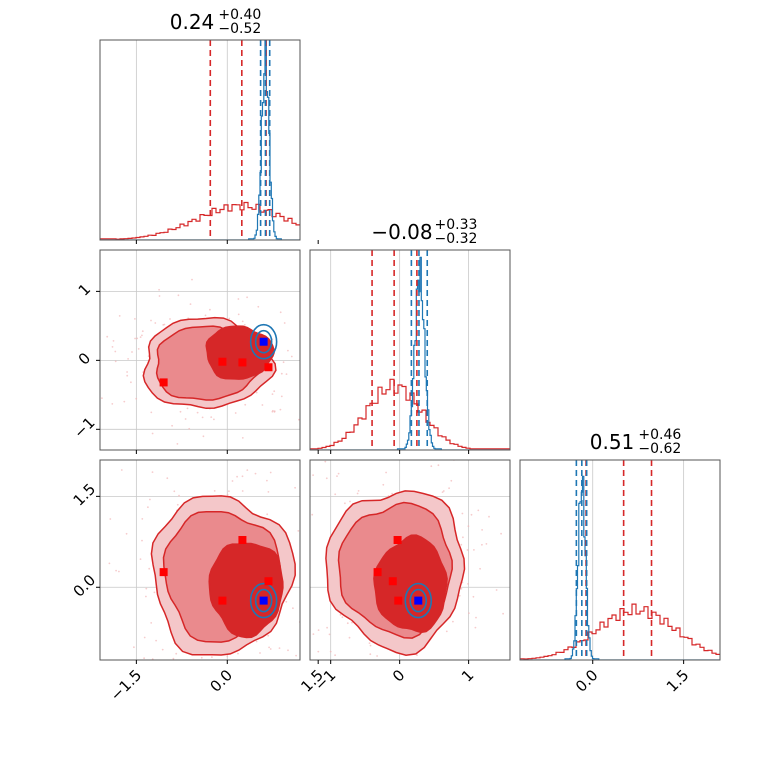 The width and height of the screenshot is (760, 760). Describe the element at coordinates (222, 681) in the screenshot. I see `x-tick-label: 0.0` at that location.